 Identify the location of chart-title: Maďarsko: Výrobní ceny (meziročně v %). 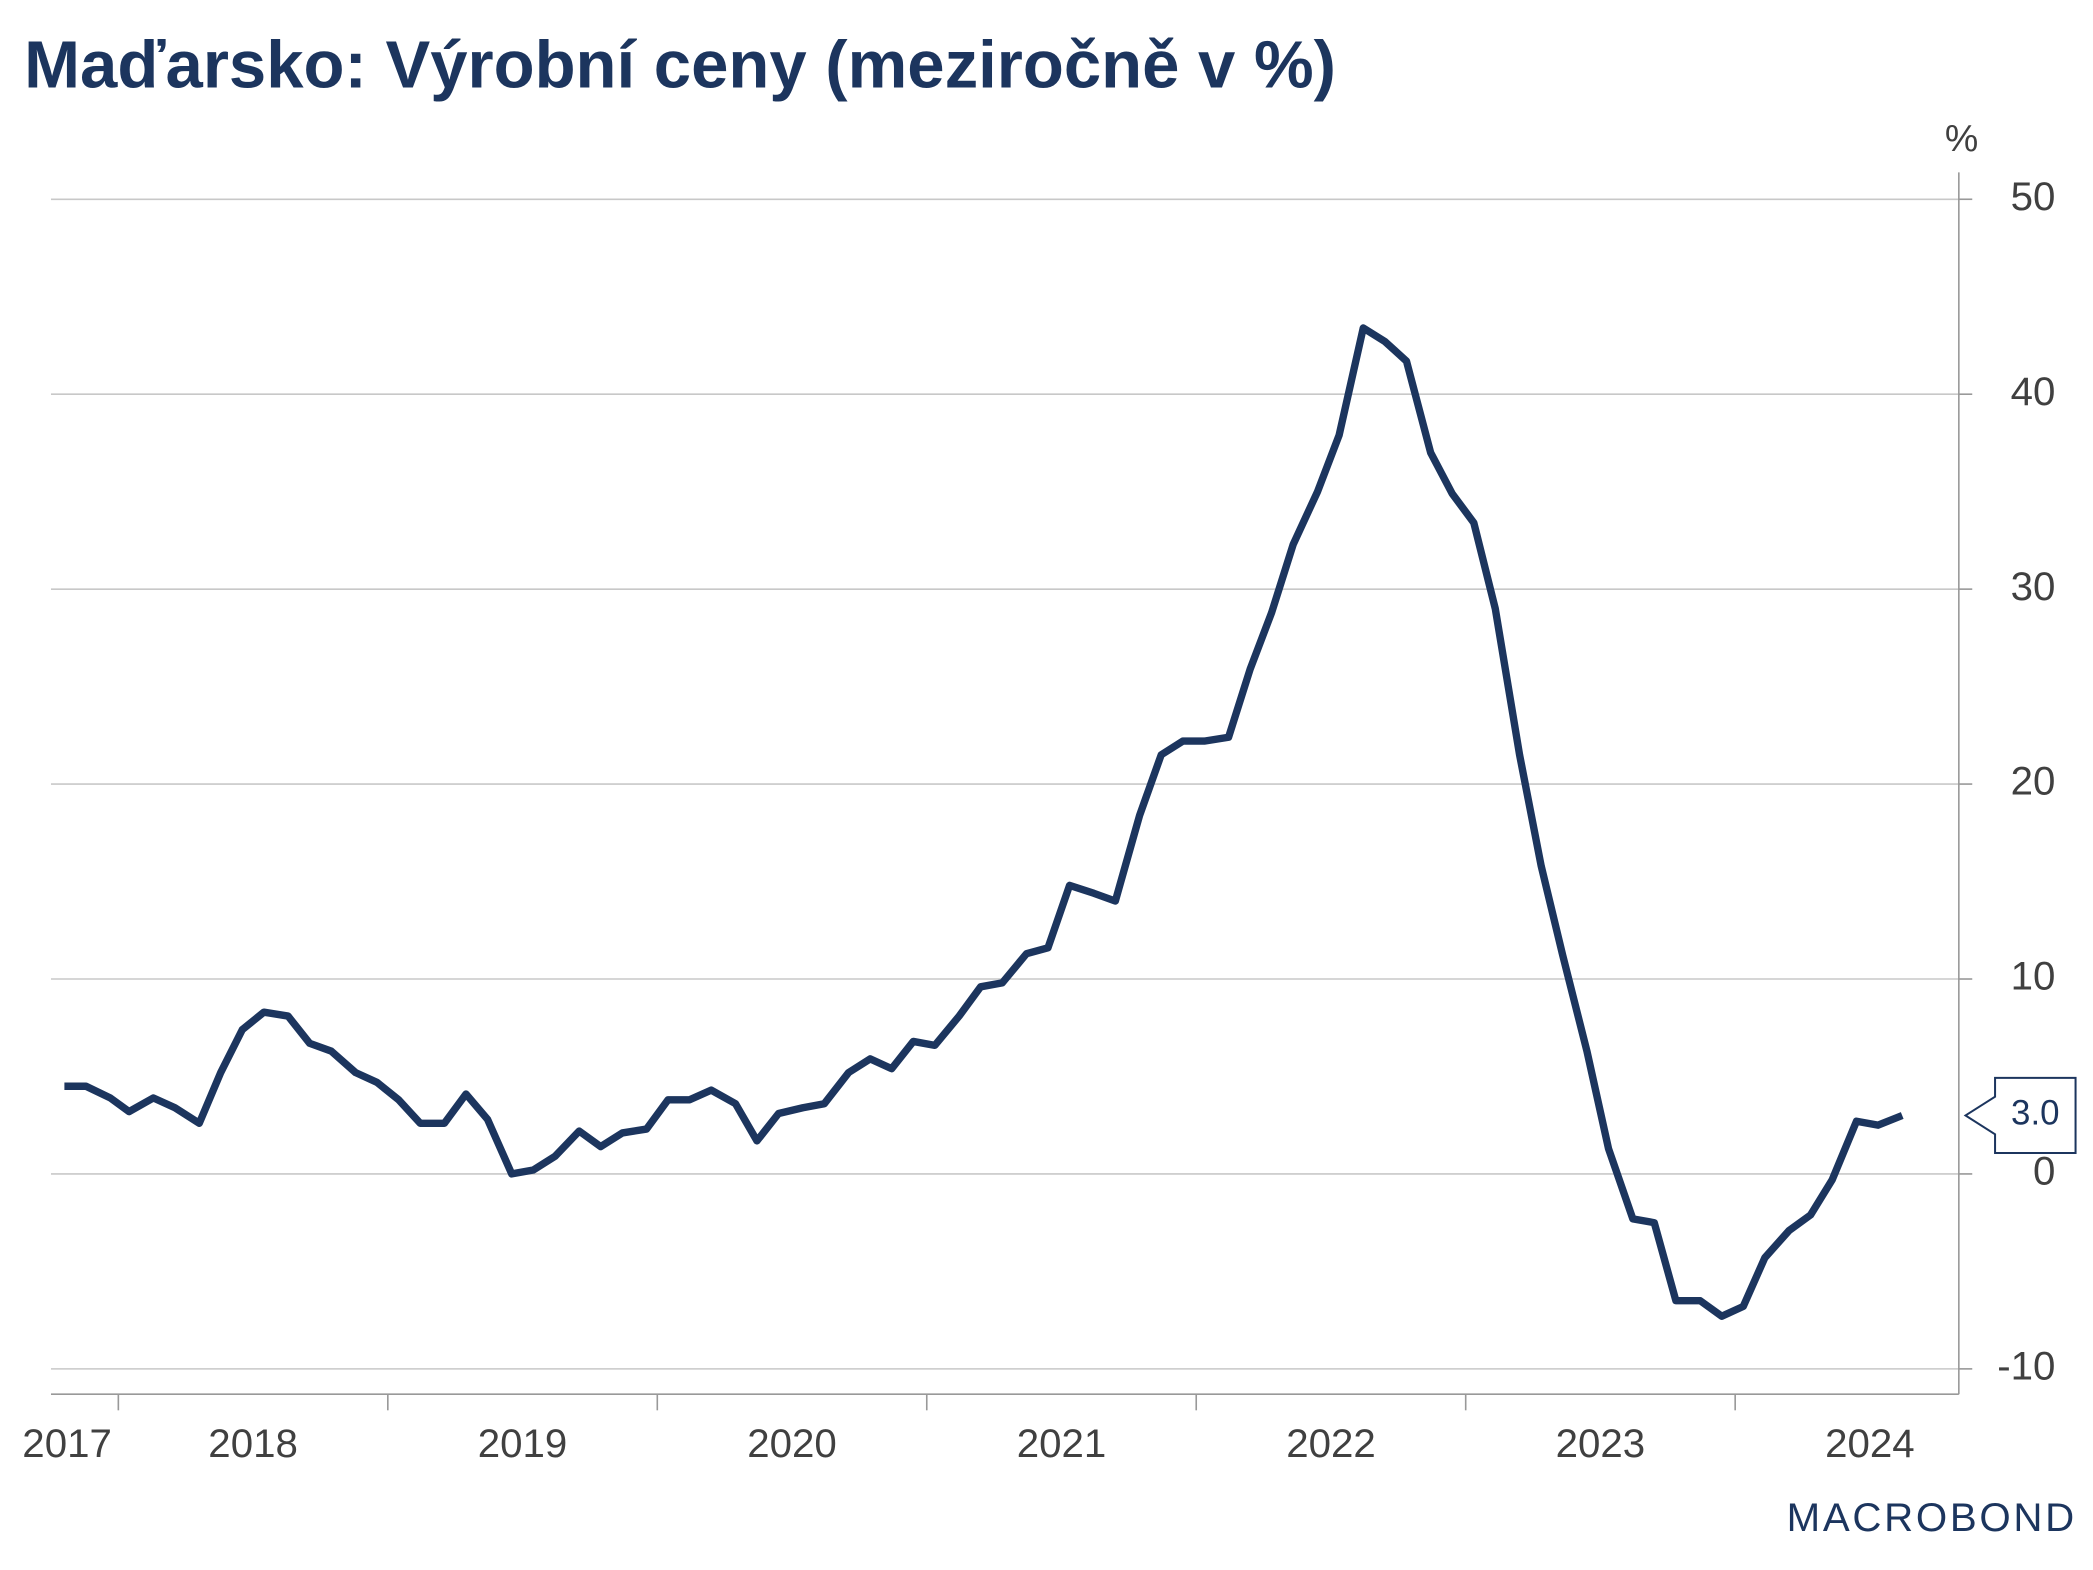
(680, 64).